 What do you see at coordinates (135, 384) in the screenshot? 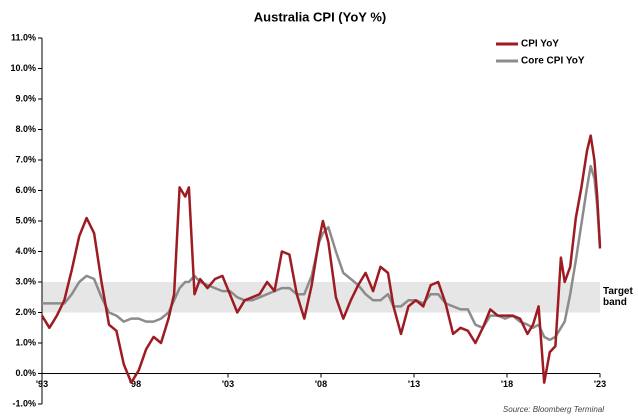
I see `x-tick-label: '98` at bounding box center [135, 384].